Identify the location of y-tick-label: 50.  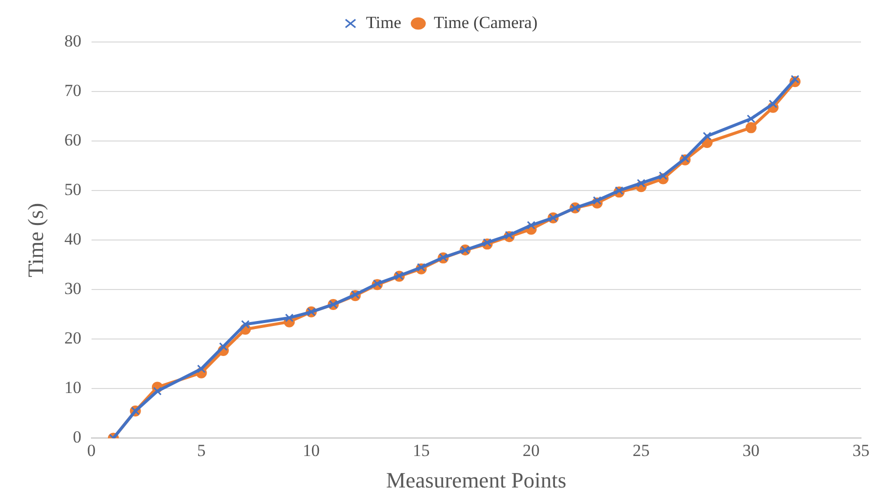
(73, 190).